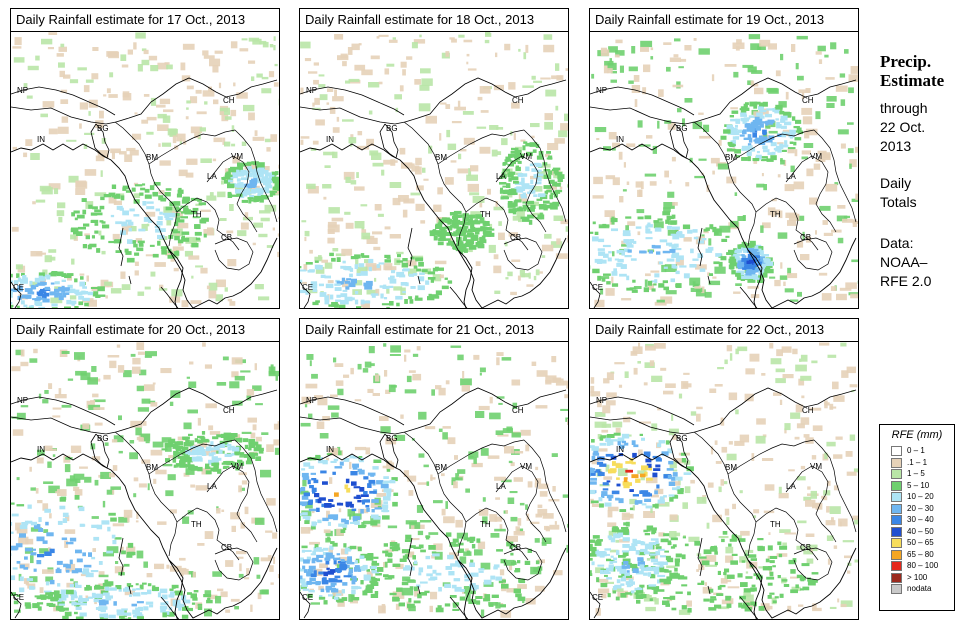 Image resolution: width=967 pixels, height=639 pixels. I want to click on legend-item: nodata, so click(922, 589).